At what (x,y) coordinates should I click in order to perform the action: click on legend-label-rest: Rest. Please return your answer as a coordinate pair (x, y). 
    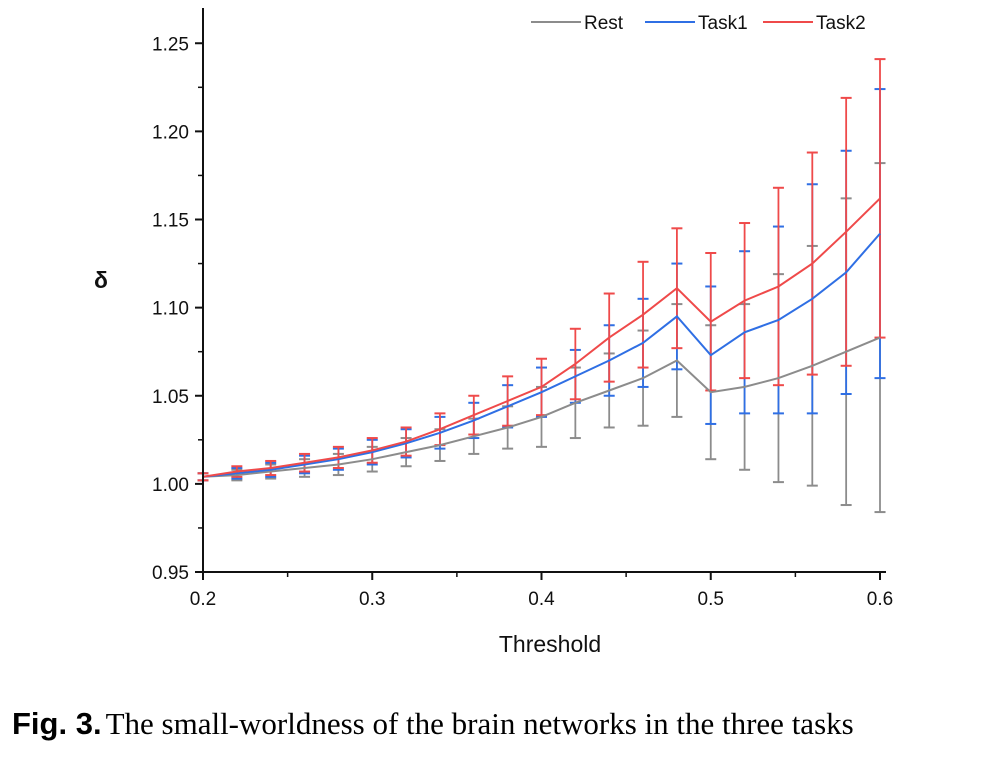
    Looking at the image, I should click on (604, 23).